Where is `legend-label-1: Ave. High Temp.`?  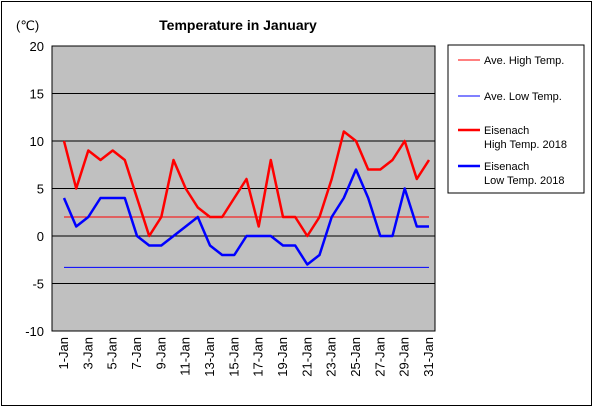 legend-label-1: Ave. High Temp. is located at coordinates (524, 61).